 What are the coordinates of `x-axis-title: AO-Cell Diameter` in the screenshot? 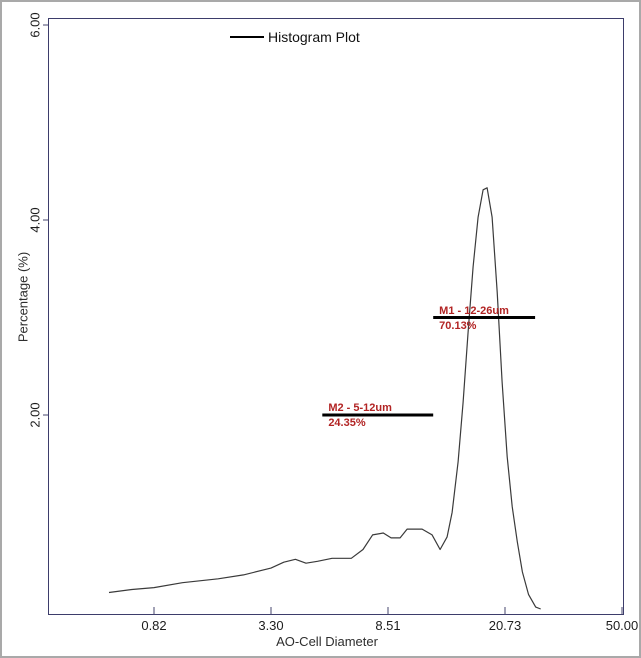 It's located at (327, 641).